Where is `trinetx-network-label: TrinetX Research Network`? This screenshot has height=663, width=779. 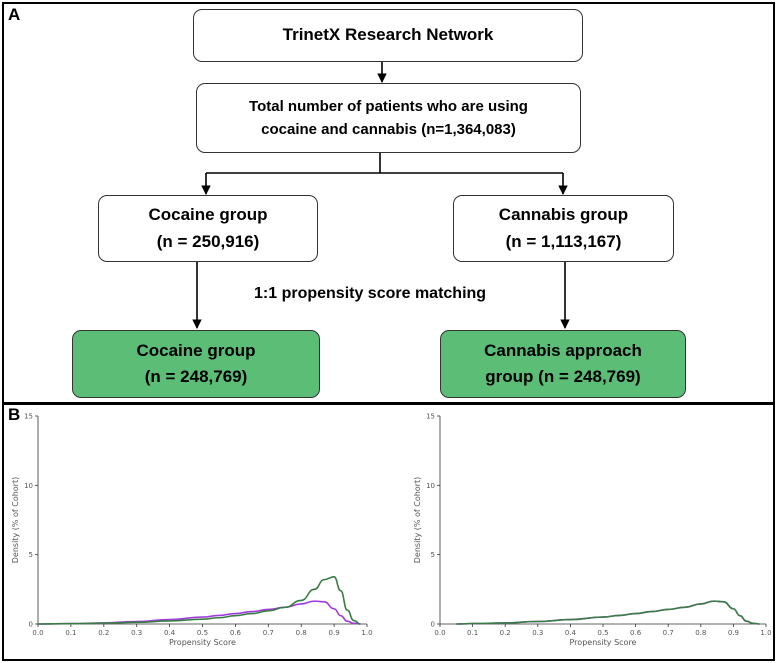 trinetx-network-label: TrinetX Research Network is located at coordinates (388, 35).